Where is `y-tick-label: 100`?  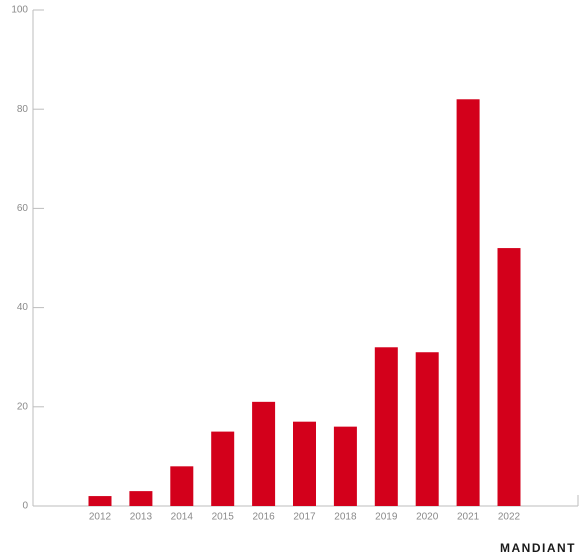
y-tick-label: 100 is located at coordinates (19, 10).